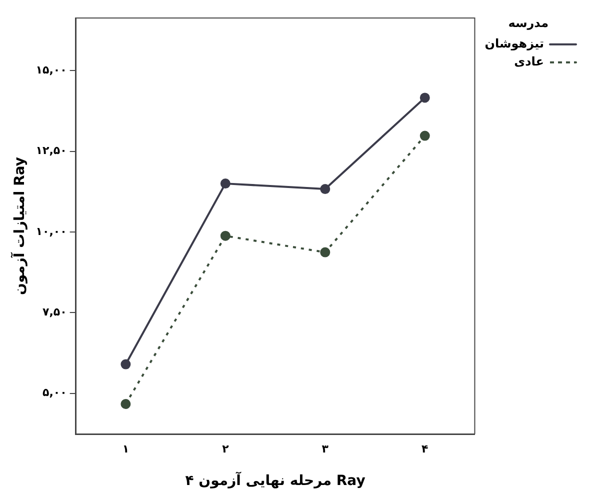 This screenshot has width=594, height=502. What do you see at coordinates (54, 393) in the screenshot?
I see `y-tick-label: ۵,۰۰` at bounding box center [54, 393].